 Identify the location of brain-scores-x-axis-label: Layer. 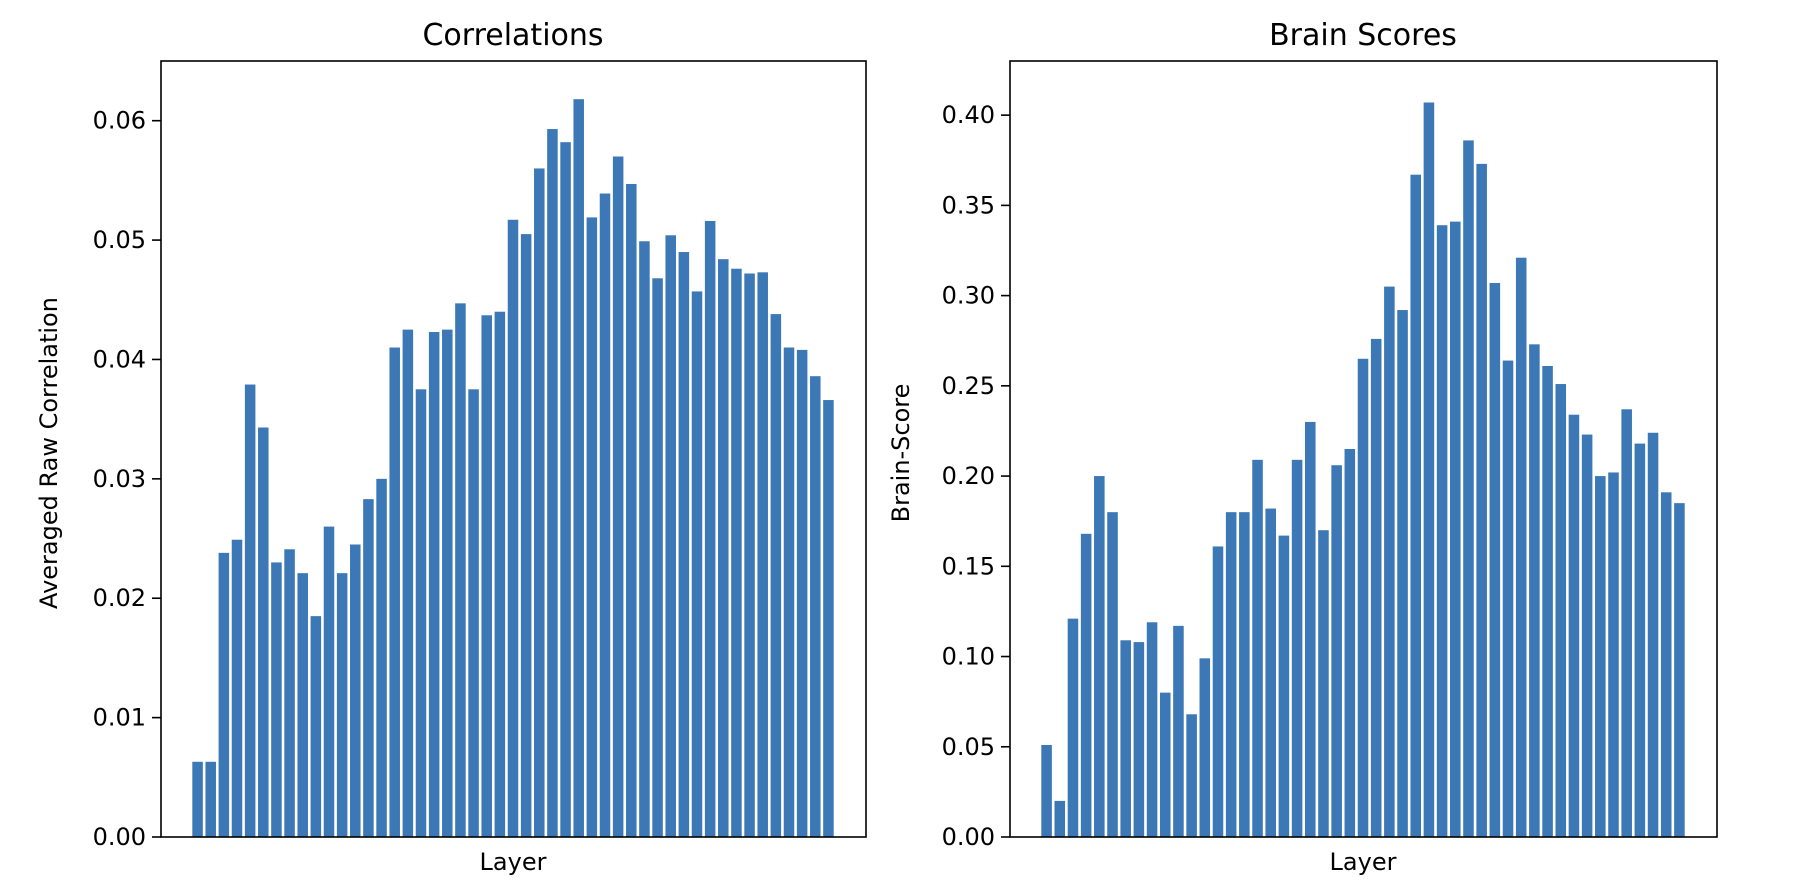
(1363, 862).